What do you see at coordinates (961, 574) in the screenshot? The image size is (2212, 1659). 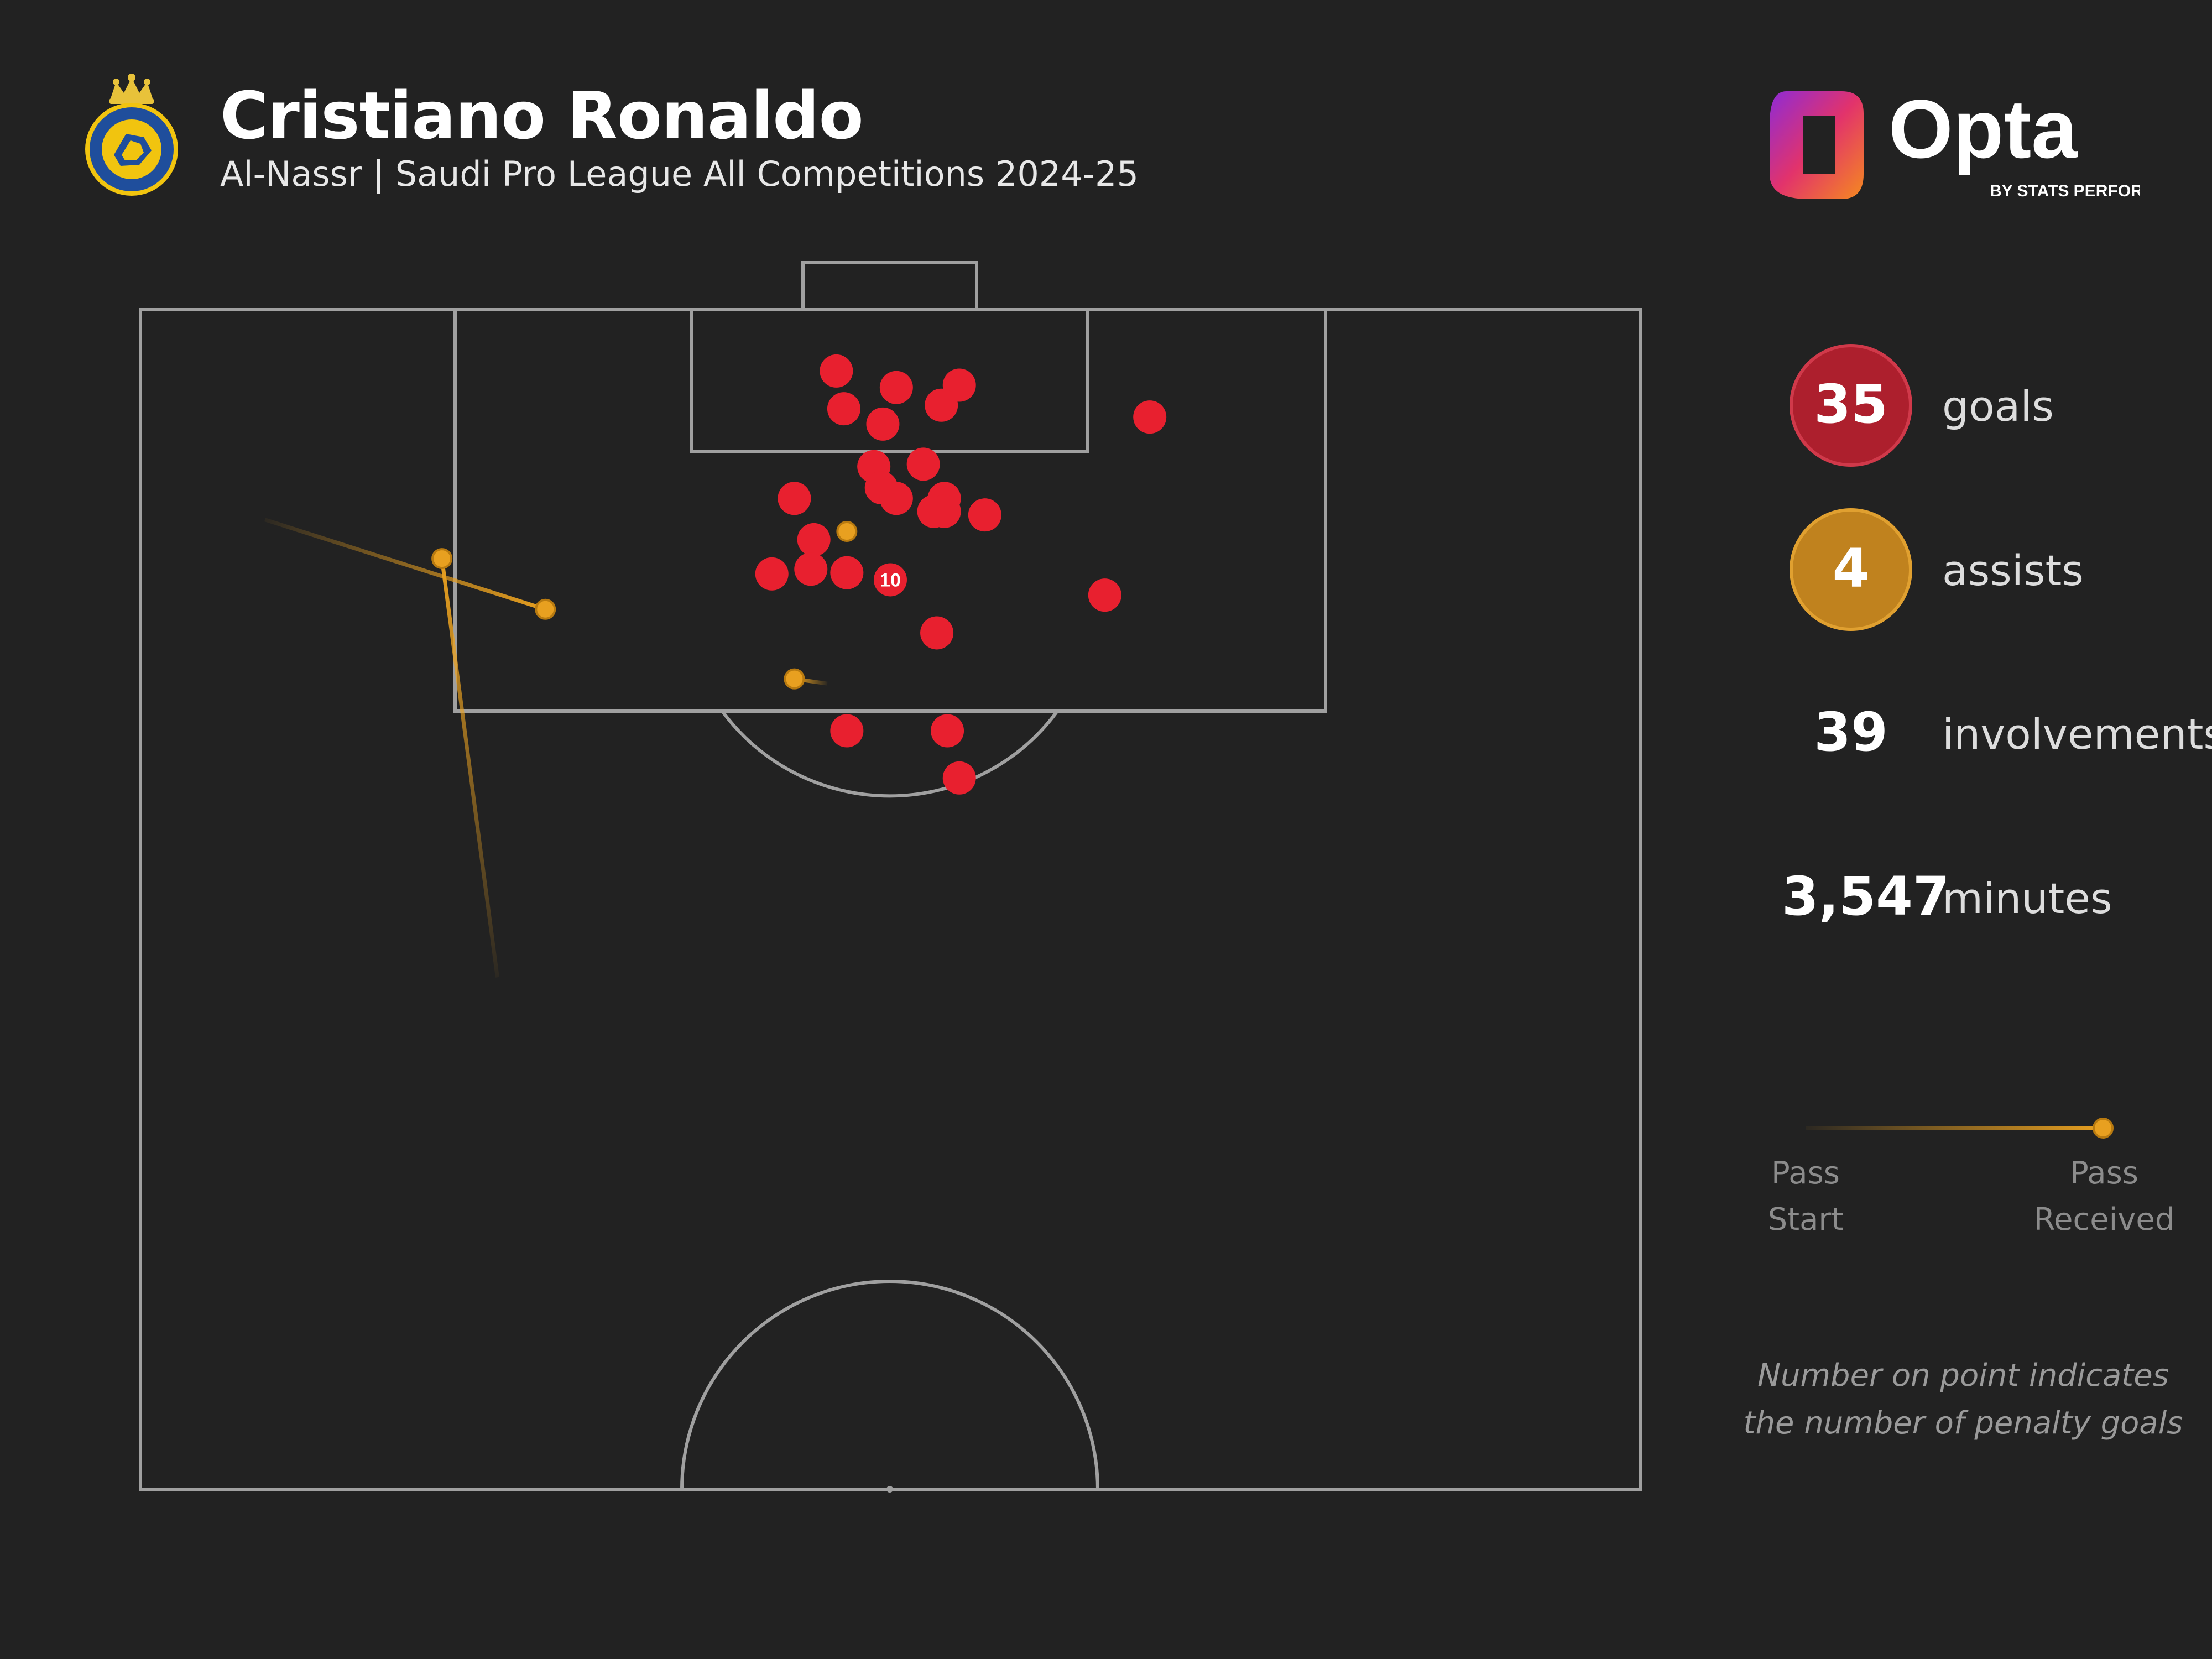 I see `goal-layer: 10` at bounding box center [961, 574].